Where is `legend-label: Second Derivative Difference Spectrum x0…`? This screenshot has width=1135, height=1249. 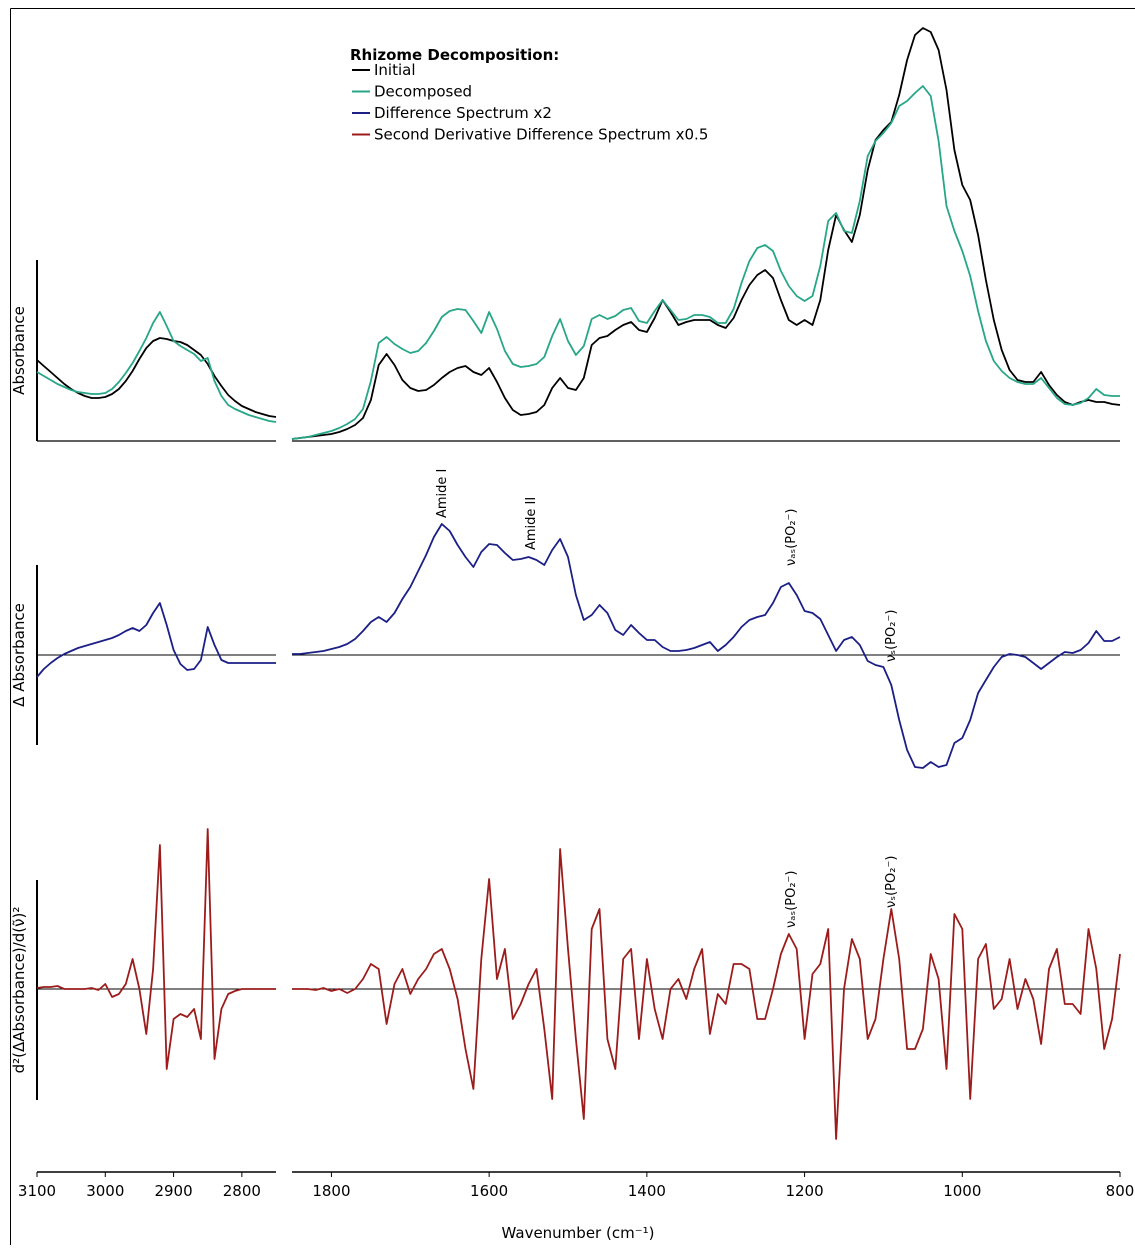 legend-label: Second Derivative Difference Spectrum x0… is located at coordinates (541, 135).